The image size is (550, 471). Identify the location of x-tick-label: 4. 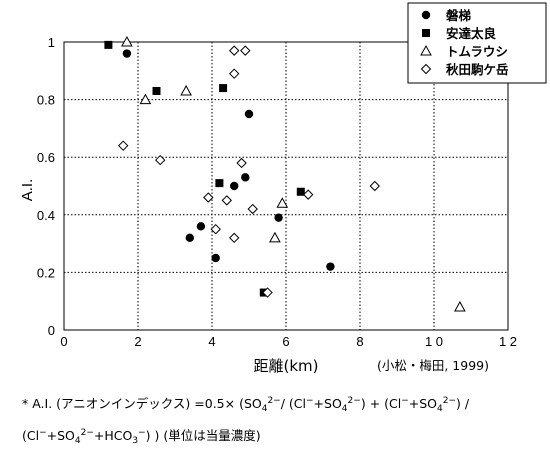
(211, 341).